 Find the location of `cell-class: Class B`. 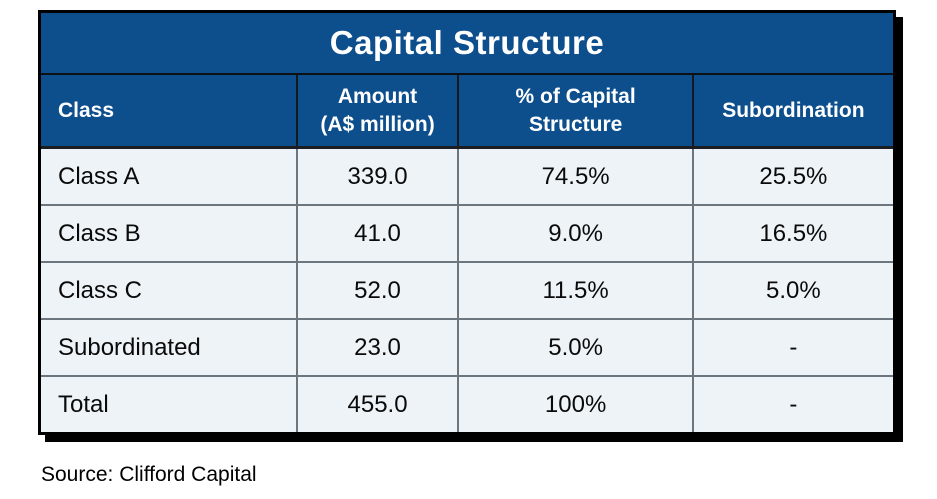

cell-class: Class B is located at coordinates (169, 233).